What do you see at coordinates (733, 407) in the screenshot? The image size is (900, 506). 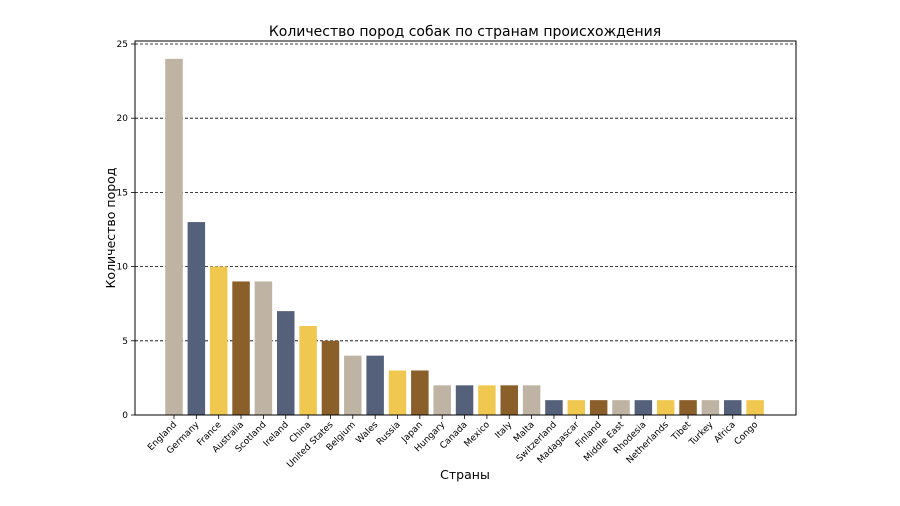 I see `bar-africa` at bounding box center [733, 407].